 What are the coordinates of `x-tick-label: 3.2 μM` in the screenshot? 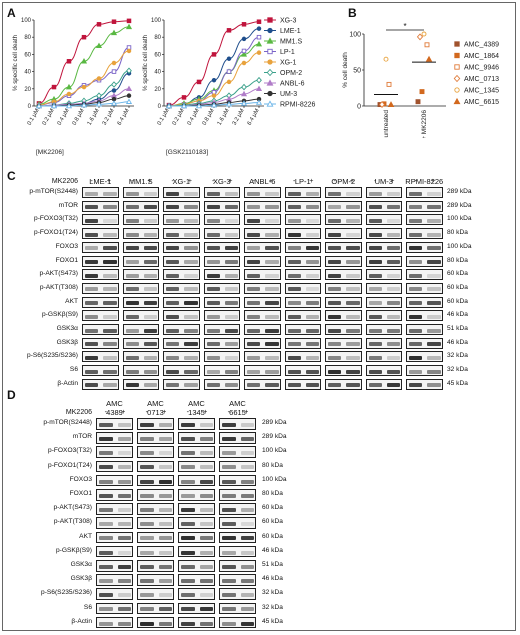 It's located at (109, 117).